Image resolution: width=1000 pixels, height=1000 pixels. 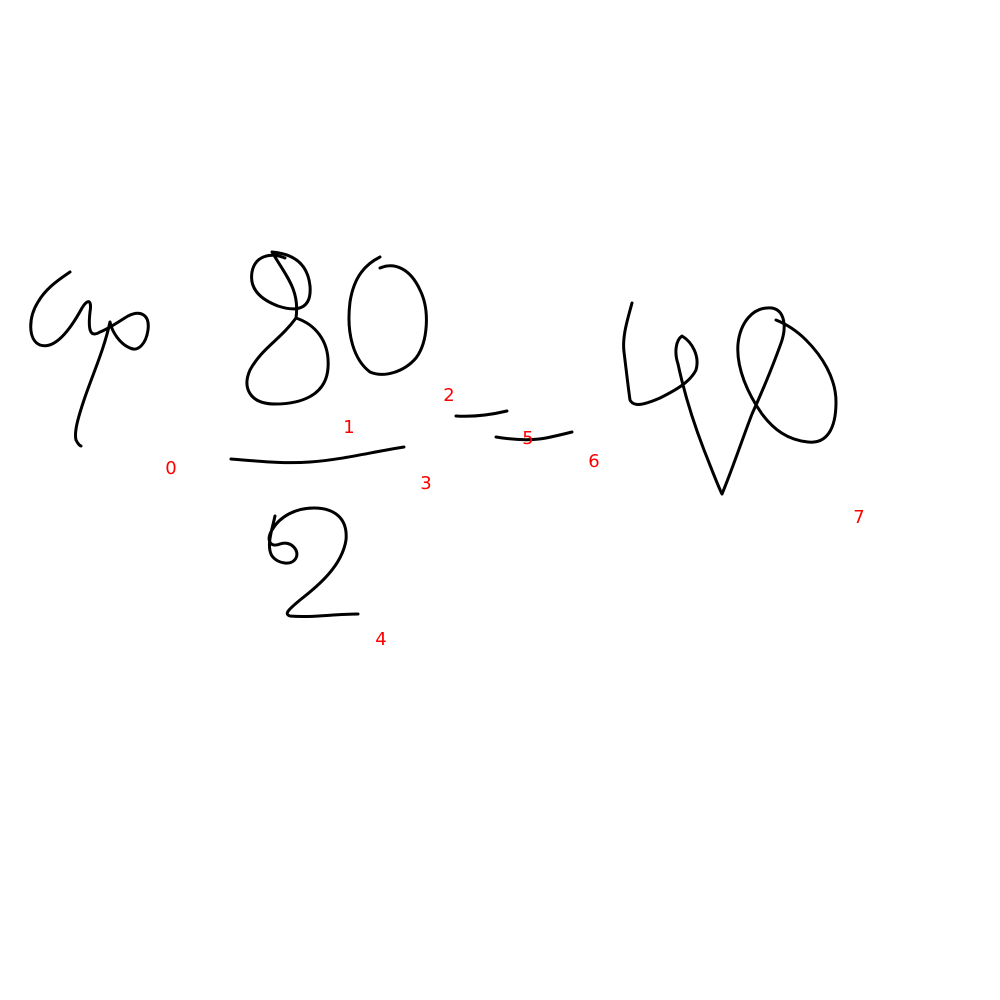 What do you see at coordinates (380, 639) in the screenshot?
I see `stroke-label-4: 4` at bounding box center [380, 639].